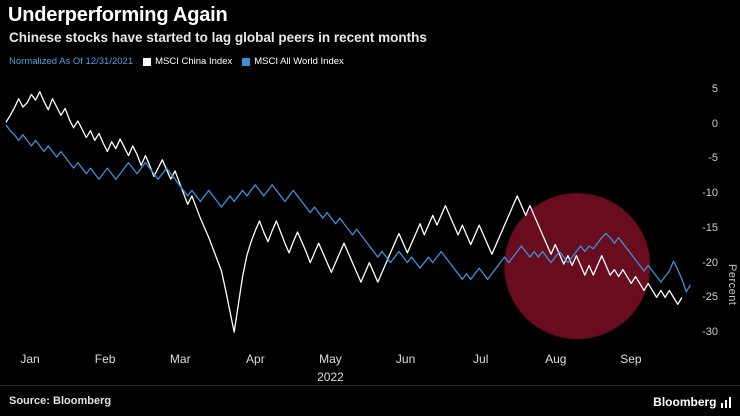 The image size is (740, 416). What do you see at coordinates (105, 359) in the screenshot?
I see `x-tick-label: Feb` at bounding box center [105, 359].